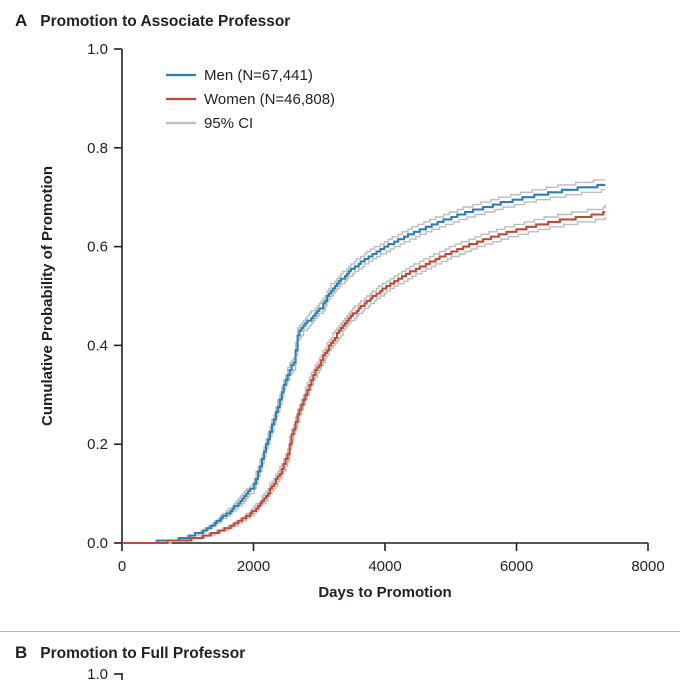 The height and width of the screenshot is (680, 680). Describe the element at coordinates (384, 566) in the screenshot. I see `x-tick-label: 4000` at that location.